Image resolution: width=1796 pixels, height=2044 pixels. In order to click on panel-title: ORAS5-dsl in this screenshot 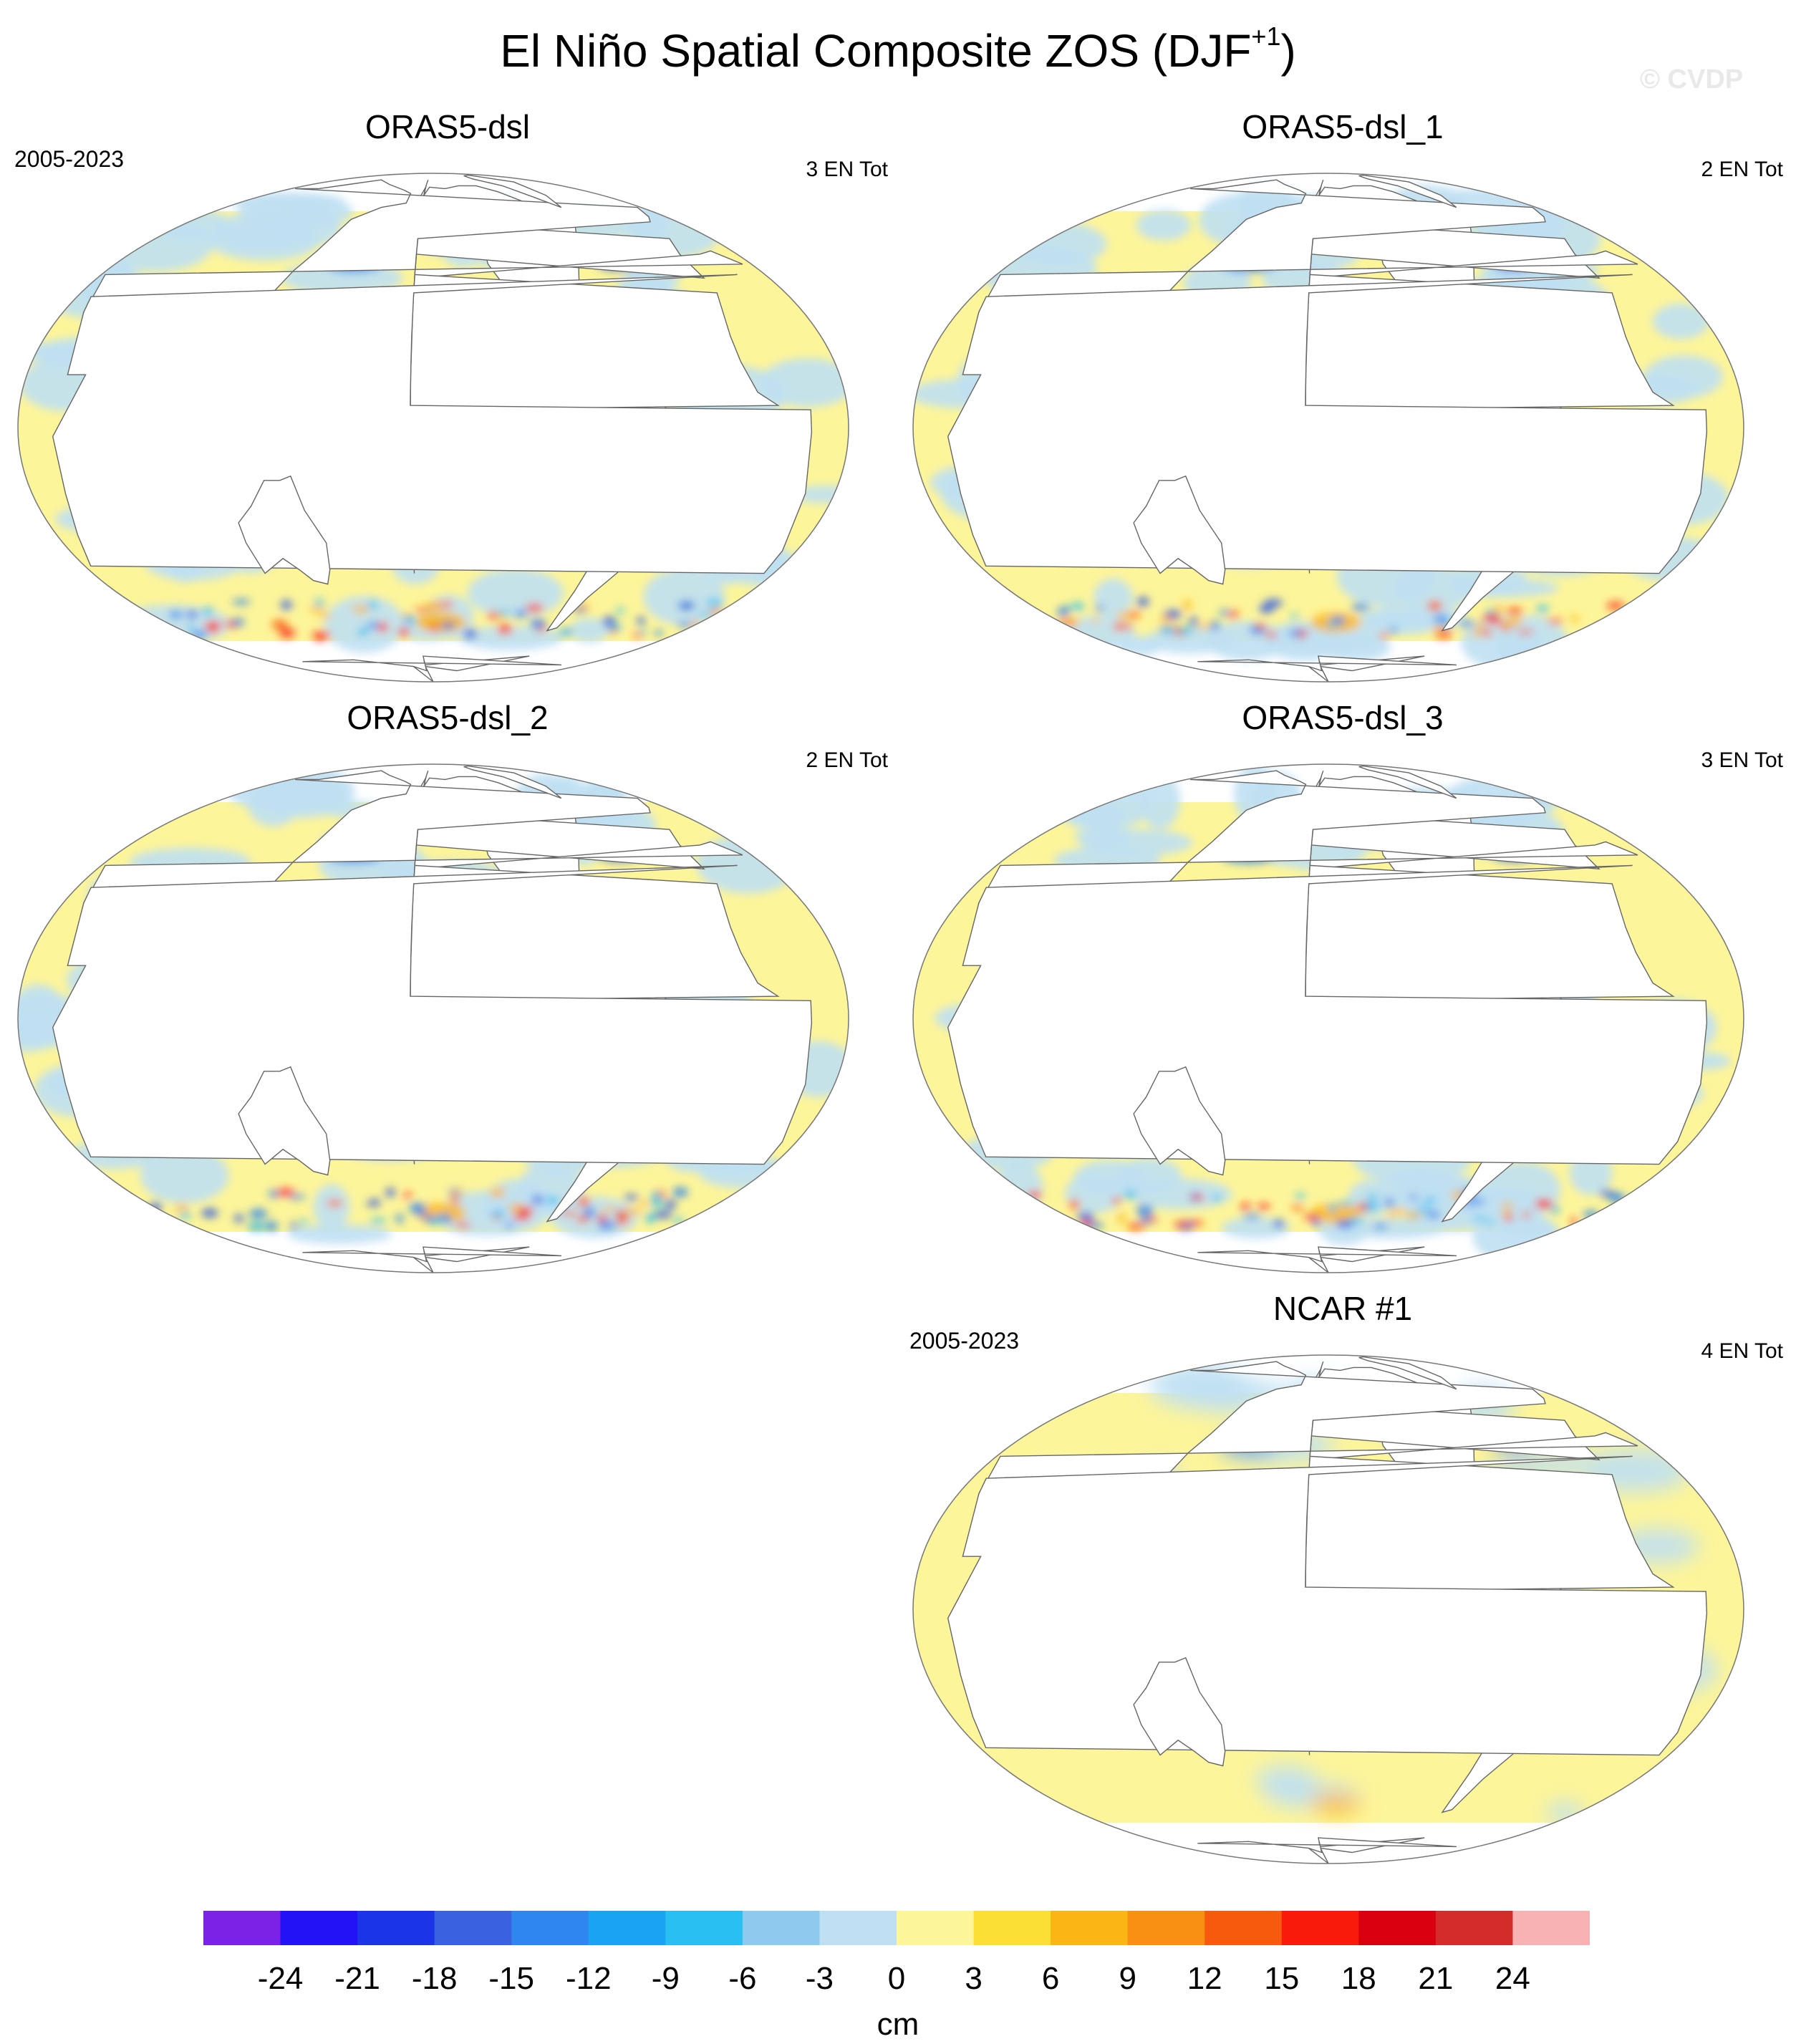, I will do `click(448, 127)`.